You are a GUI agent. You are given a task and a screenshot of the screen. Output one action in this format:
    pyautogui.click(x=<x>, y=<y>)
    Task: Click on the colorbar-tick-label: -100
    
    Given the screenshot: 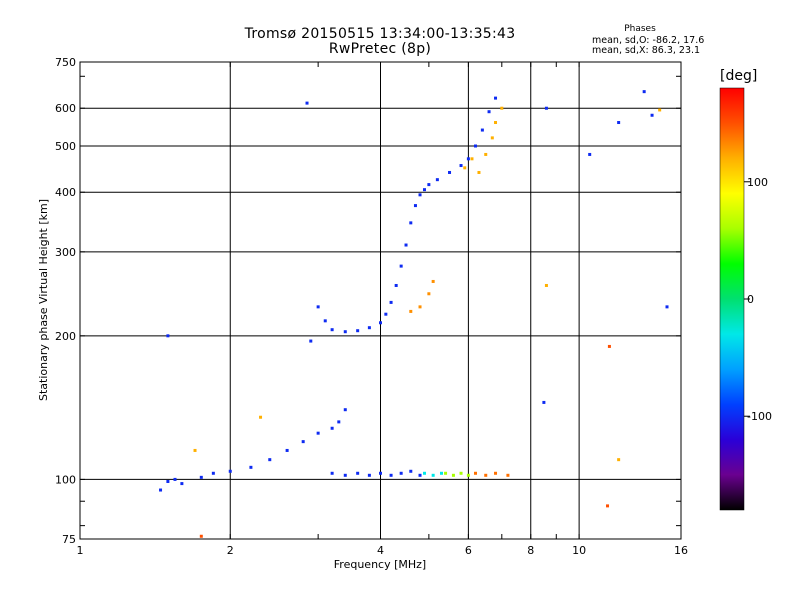 What is the action you would take?
    pyautogui.click(x=759, y=416)
    